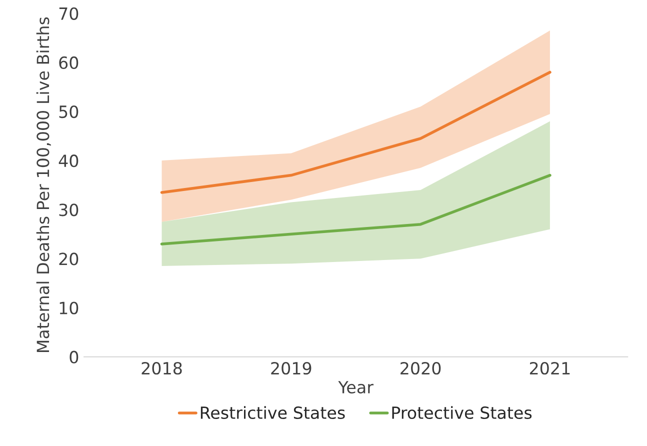 The width and height of the screenshot is (647, 446). Describe the element at coordinates (68, 259) in the screenshot. I see `y-tick-label: 20` at that location.